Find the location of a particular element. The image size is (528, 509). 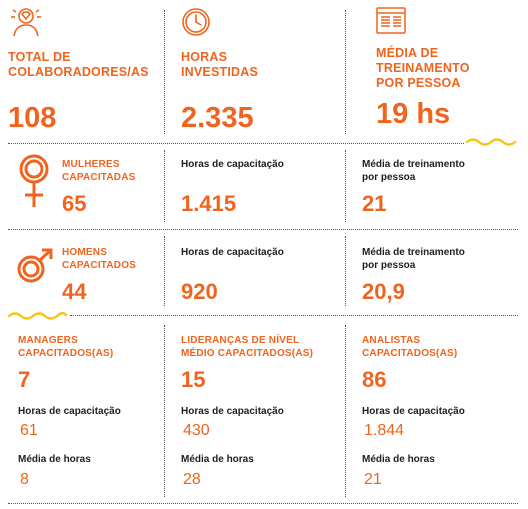

managers-value: 7 is located at coordinates (24, 379).